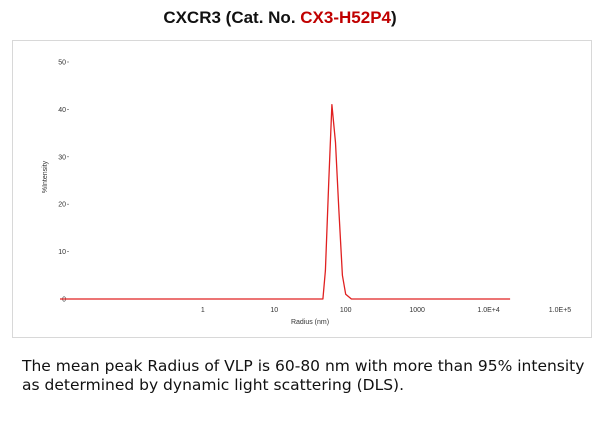 This screenshot has width=605, height=421. I want to click on x-tick-label: 1.0E+5, so click(560, 310).